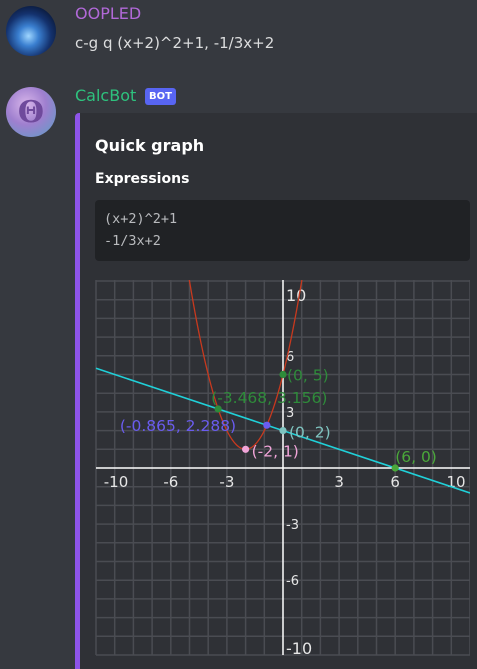 The height and width of the screenshot is (669, 477). I want to click on y-tick-label: -6, so click(292, 581).